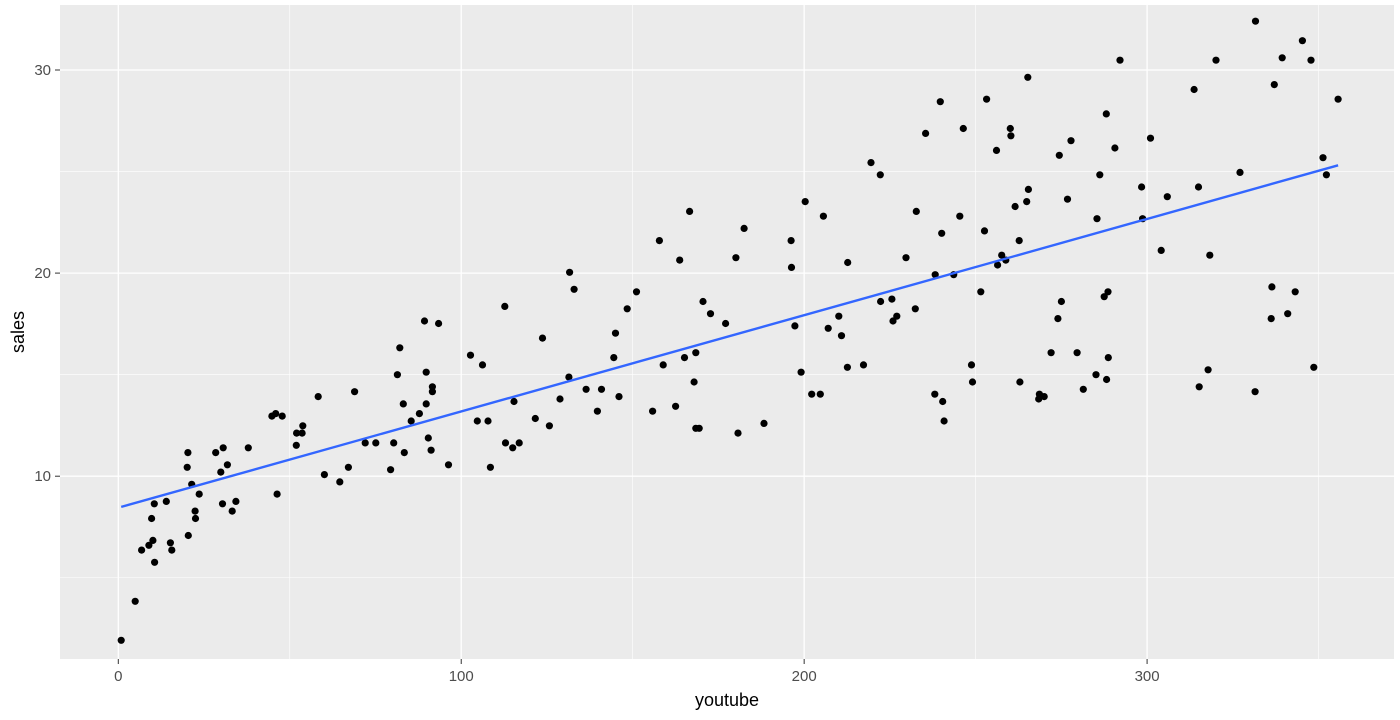 The width and height of the screenshot is (1400, 720). What do you see at coordinates (461, 676) in the screenshot?
I see `x-tick-label: 100` at bounding box center [461, 676].